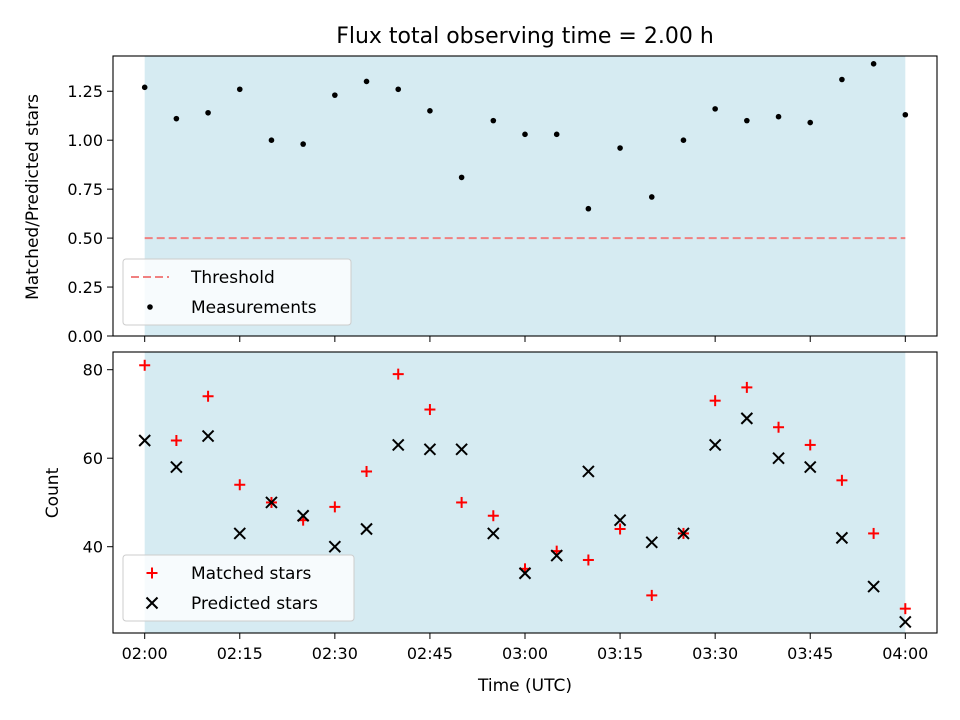 The width and height of the screenshot is (960, 720). What do you see at coordinates (33, 197) in the screenshot?
I see `top-y-axis-label: Matched/Predicted stars` at bounding box center [33, 197].